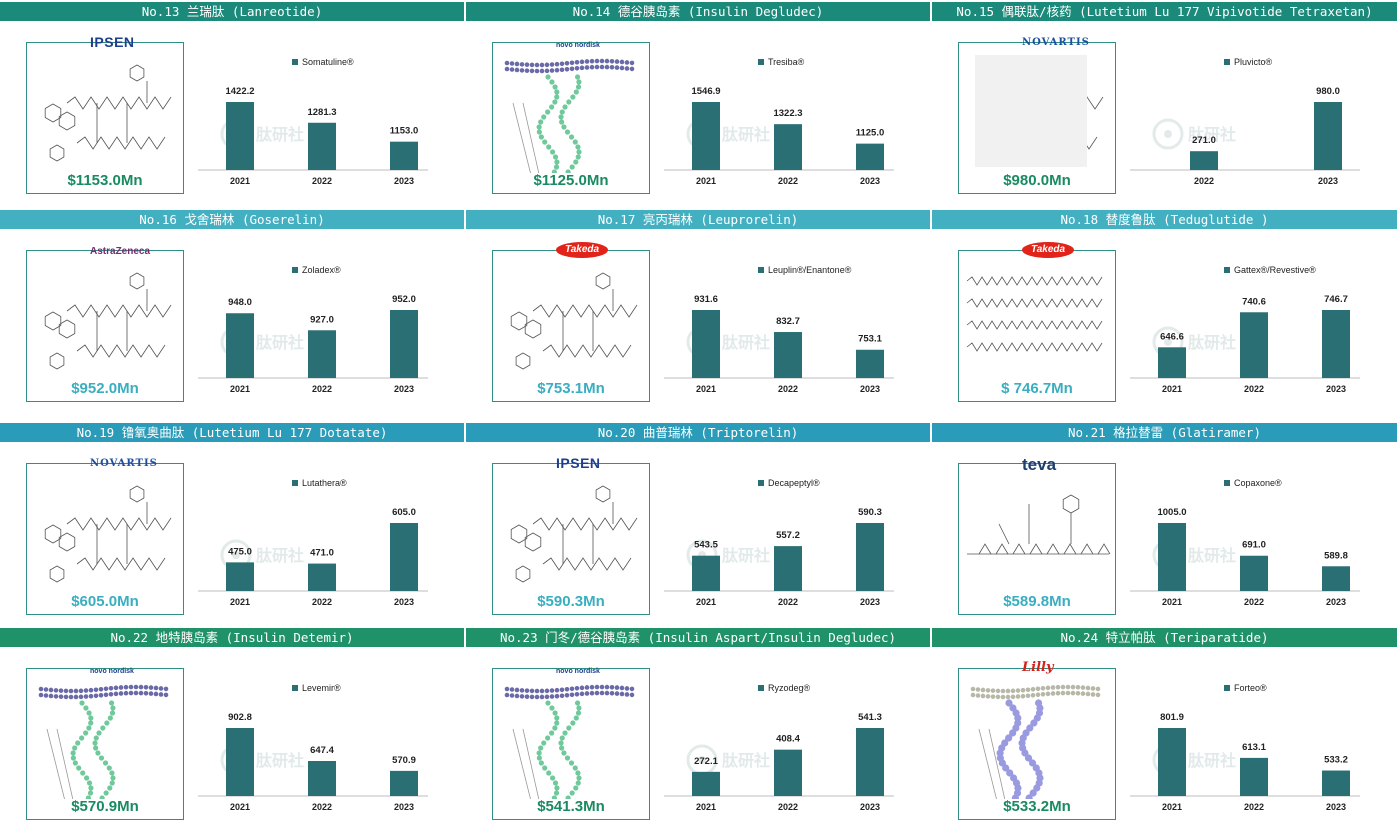  I want to click on sales-bar-chart: 肽研社 271.0 2022 980.0 2023, so click(1255, 122).